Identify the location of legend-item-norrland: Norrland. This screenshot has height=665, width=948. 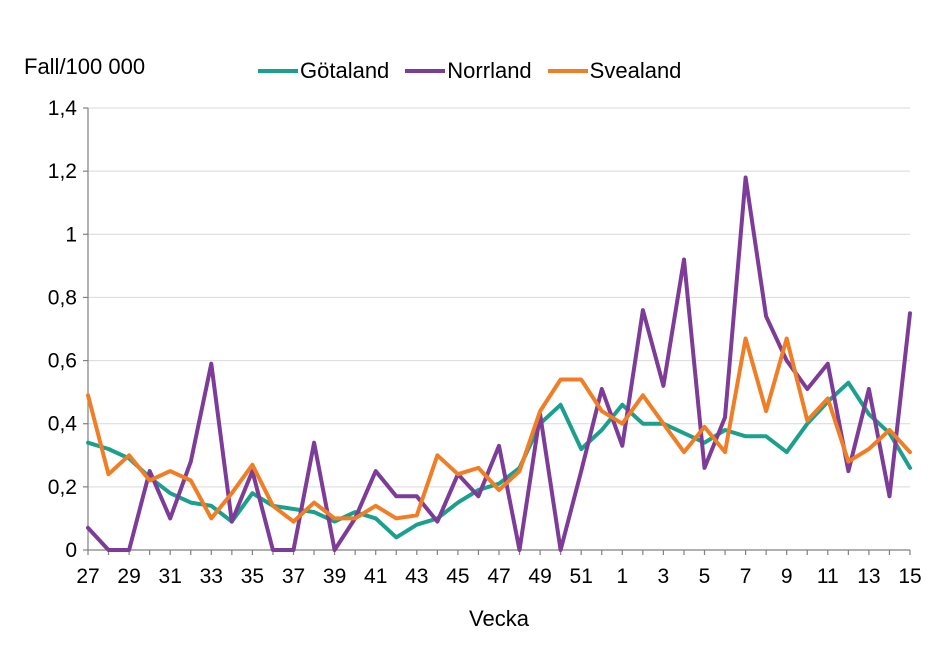
(468, 71).